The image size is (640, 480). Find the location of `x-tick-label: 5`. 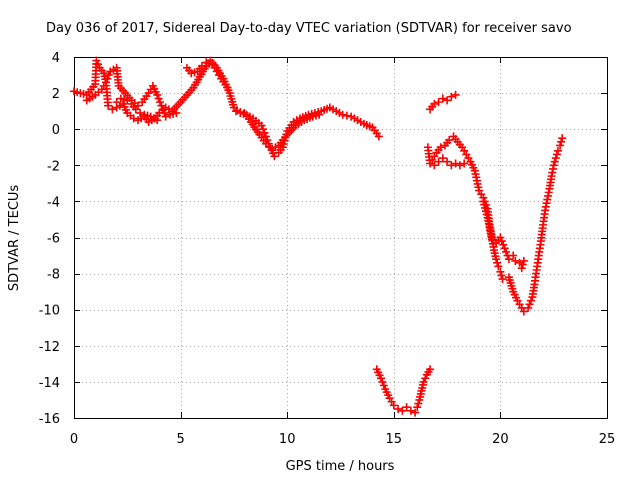

x-tick-label: 5 is located at coordinates (180, 439).